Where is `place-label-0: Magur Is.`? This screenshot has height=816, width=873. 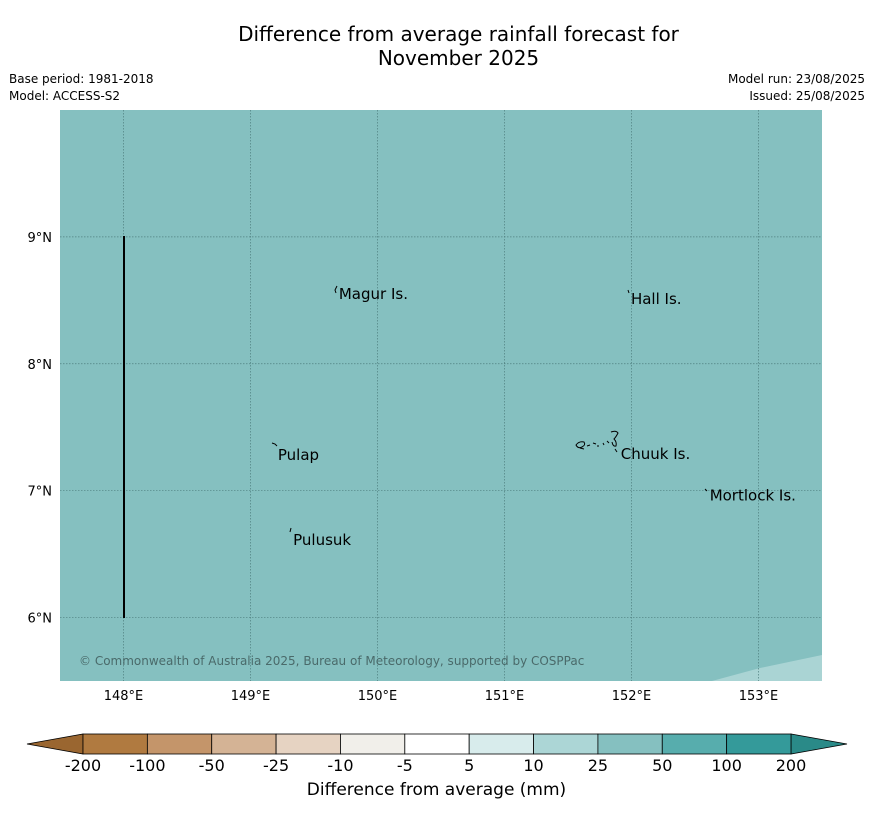
place-label-0: Magur Is. is located at coordinates (373, 294).